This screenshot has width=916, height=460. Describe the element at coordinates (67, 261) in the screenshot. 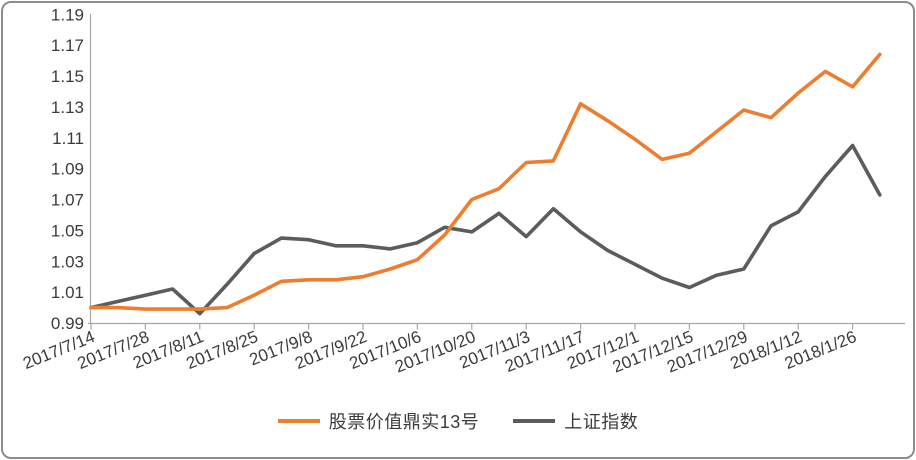

I see `y-tick-label: 1.03` at that location.